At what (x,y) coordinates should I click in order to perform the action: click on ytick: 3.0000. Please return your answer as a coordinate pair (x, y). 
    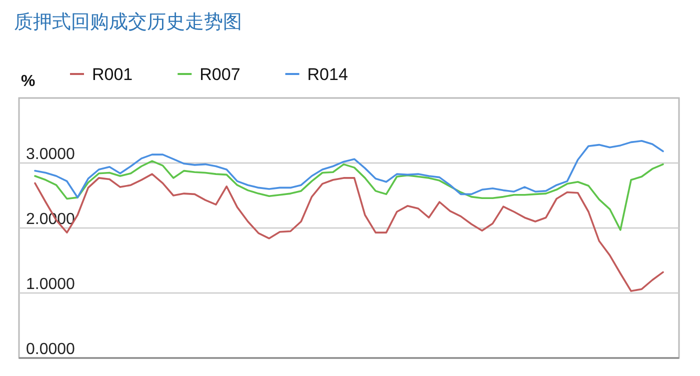
    Looking at the image, I should click on (50, 154).